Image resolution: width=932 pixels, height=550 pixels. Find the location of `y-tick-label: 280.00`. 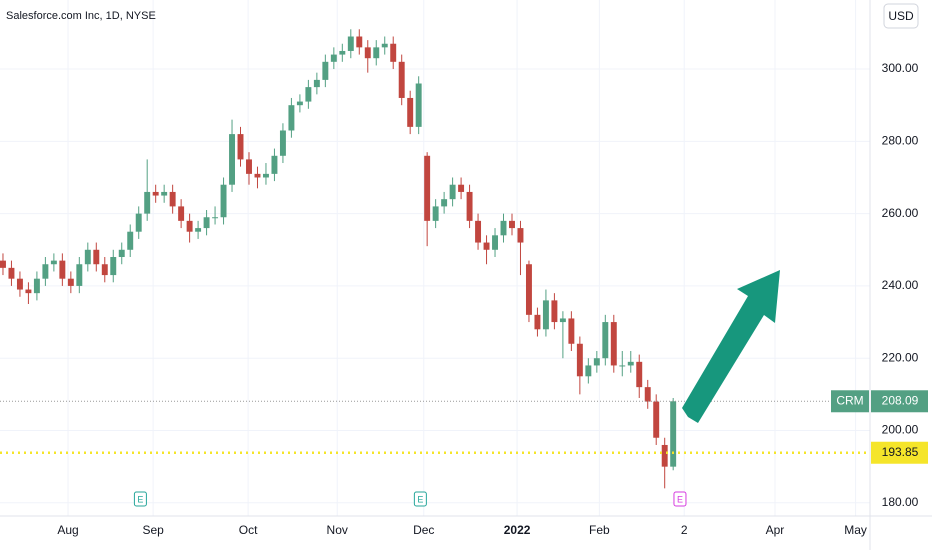

y-tick-label: 280.00 is located at coordinates (900, 141).